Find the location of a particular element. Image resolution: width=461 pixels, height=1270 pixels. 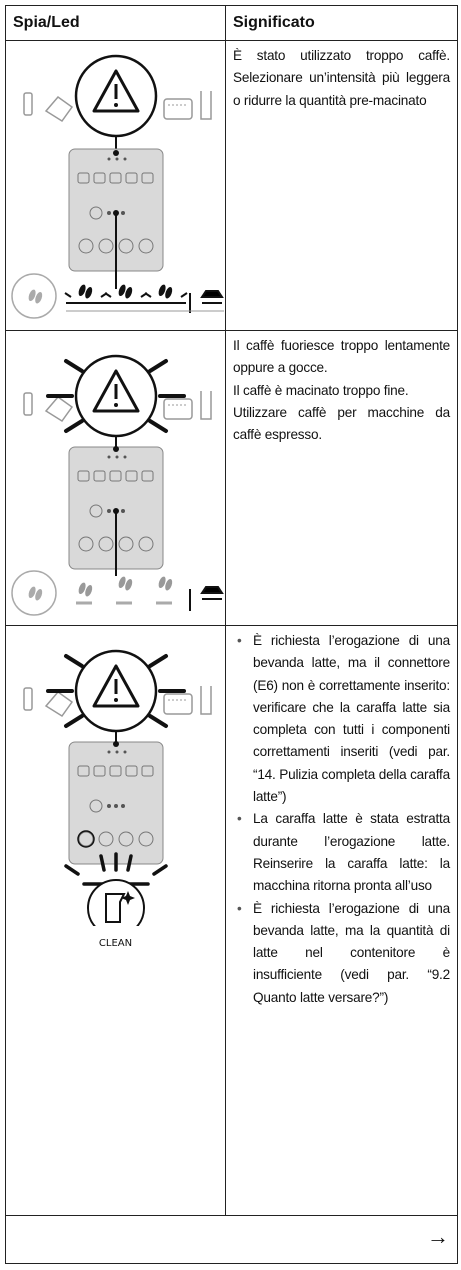

clean-icon is located at coordinates (116, 902).